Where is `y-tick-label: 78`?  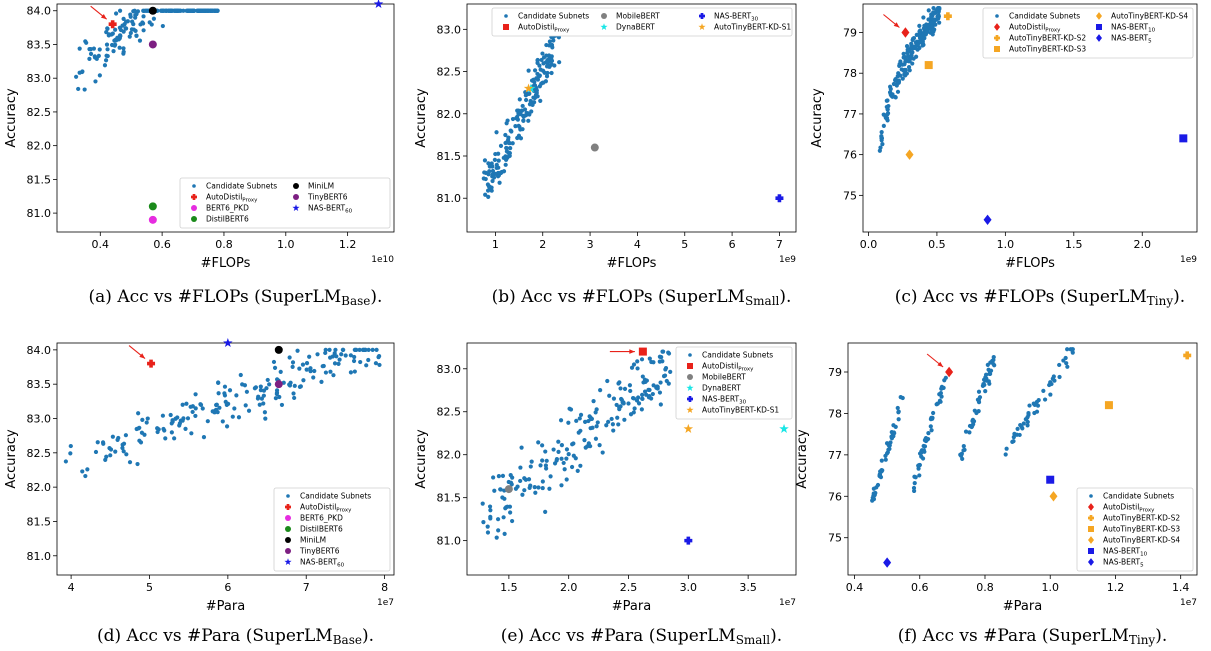 y-tick-label: 78 is located at coordinates (850, 73).